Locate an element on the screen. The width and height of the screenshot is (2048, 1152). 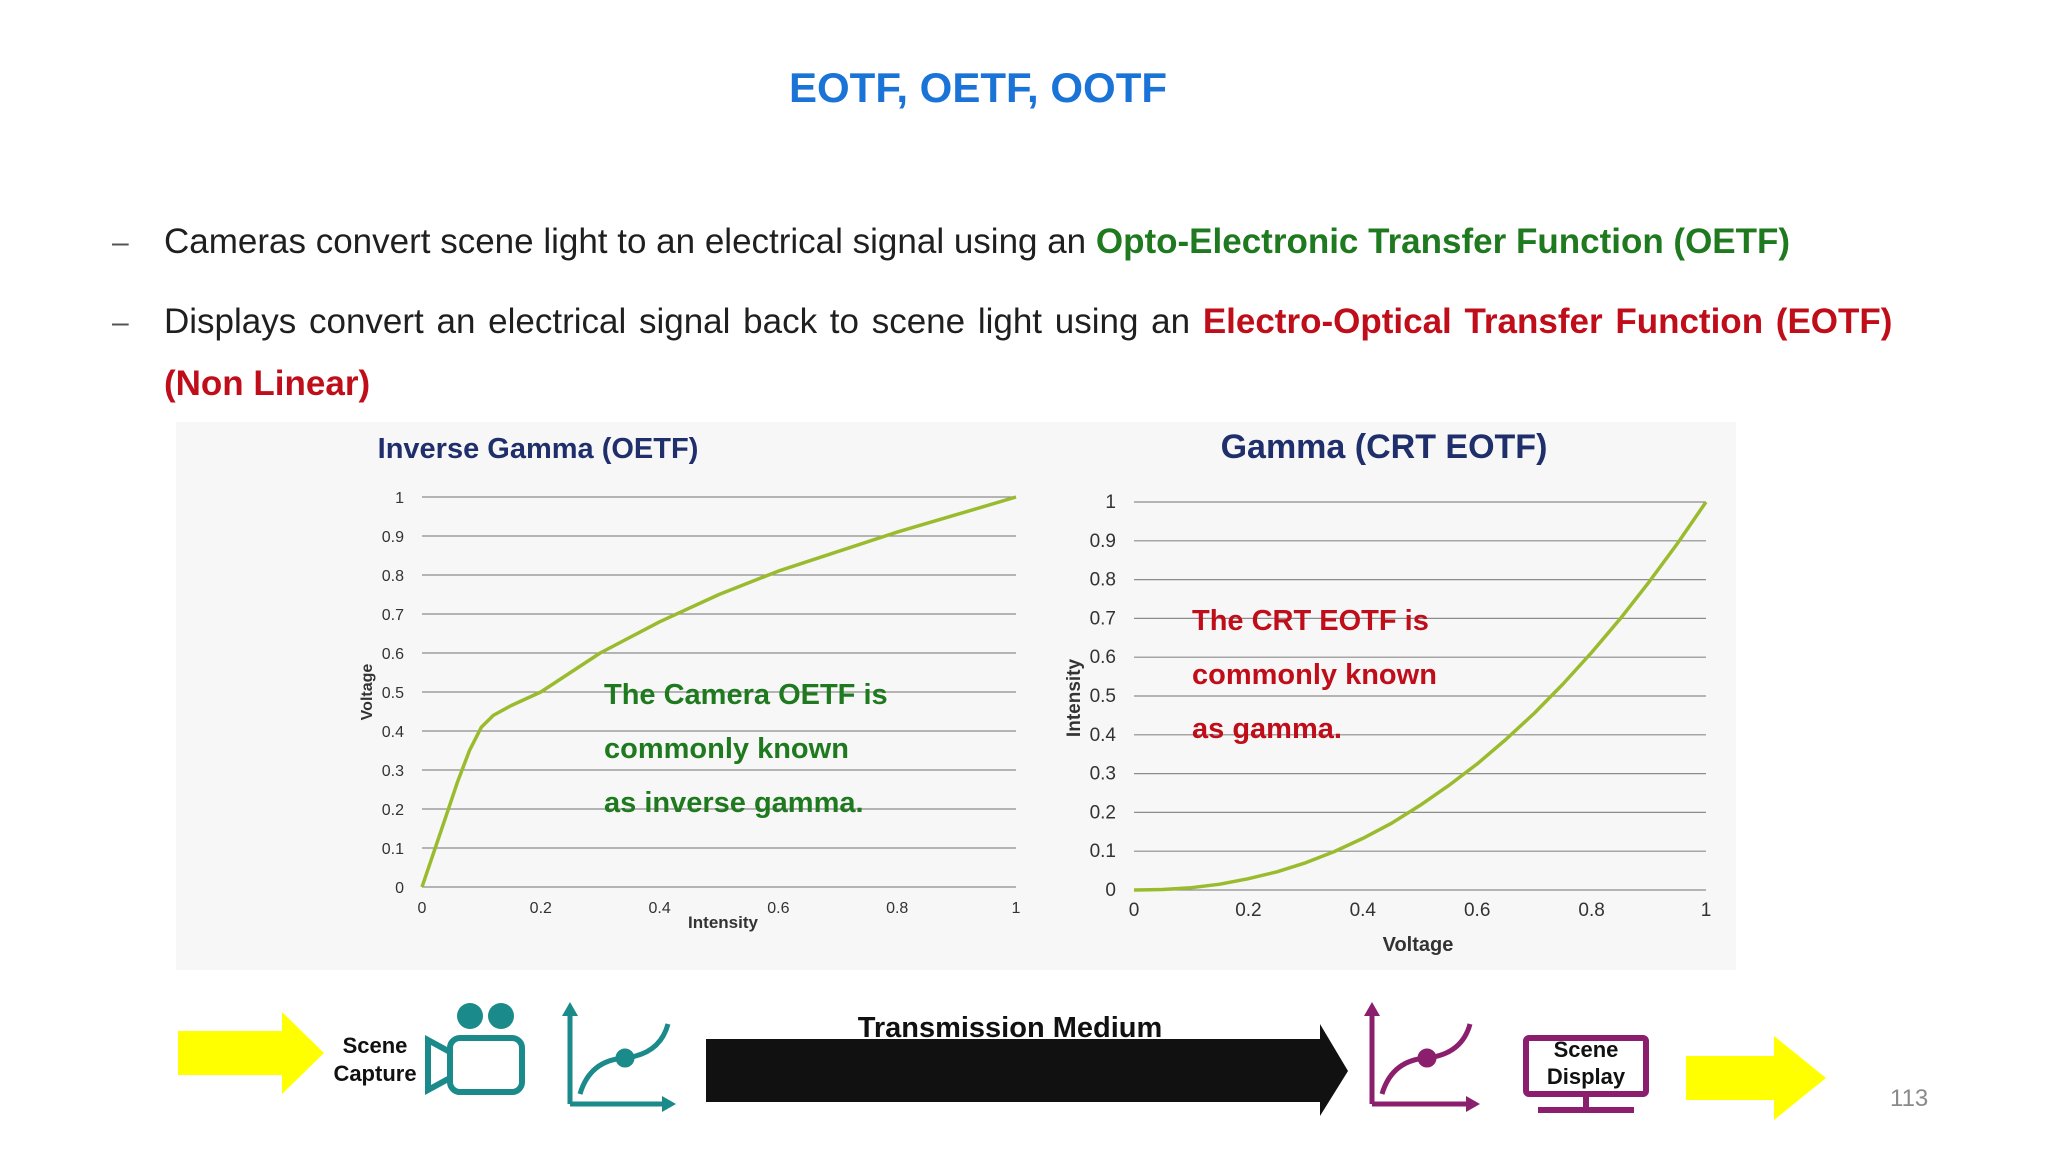
chart-title: Gamma (CRT EOTF) is located at coordinates (1384, 447).